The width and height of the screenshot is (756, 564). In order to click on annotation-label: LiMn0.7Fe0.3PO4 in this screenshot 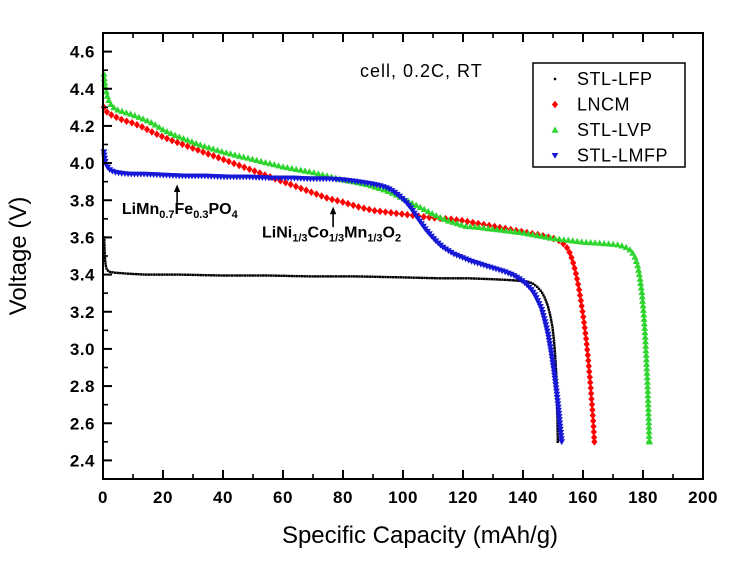, I will do `click(180, 211)`.